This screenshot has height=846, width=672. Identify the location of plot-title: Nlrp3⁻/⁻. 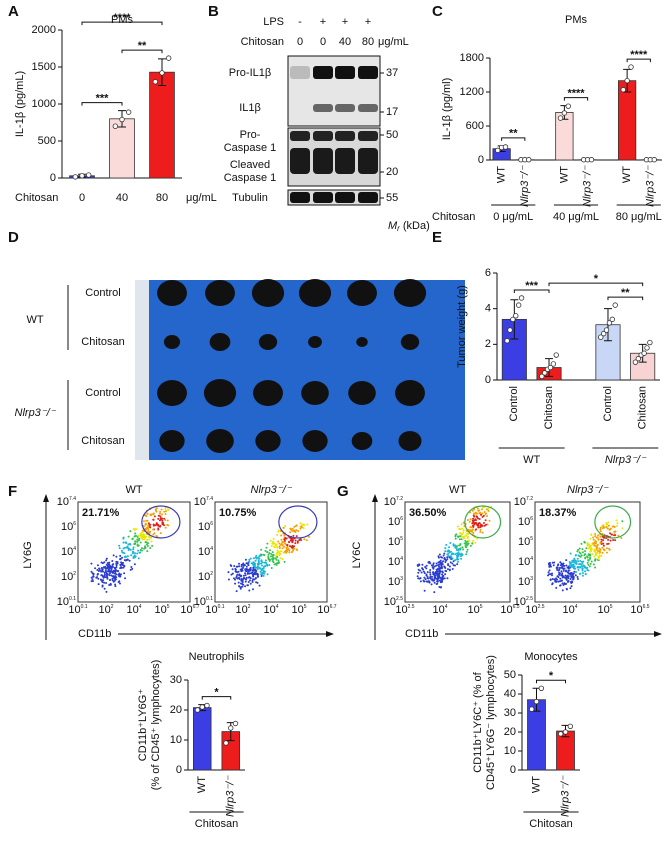
(272, 490).